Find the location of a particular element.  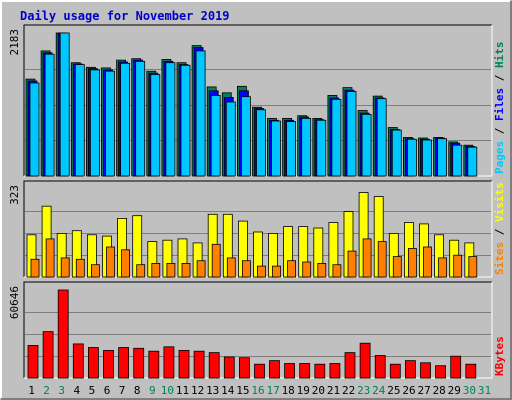

legend-item-files: Files is located at coordinates (499, 104).